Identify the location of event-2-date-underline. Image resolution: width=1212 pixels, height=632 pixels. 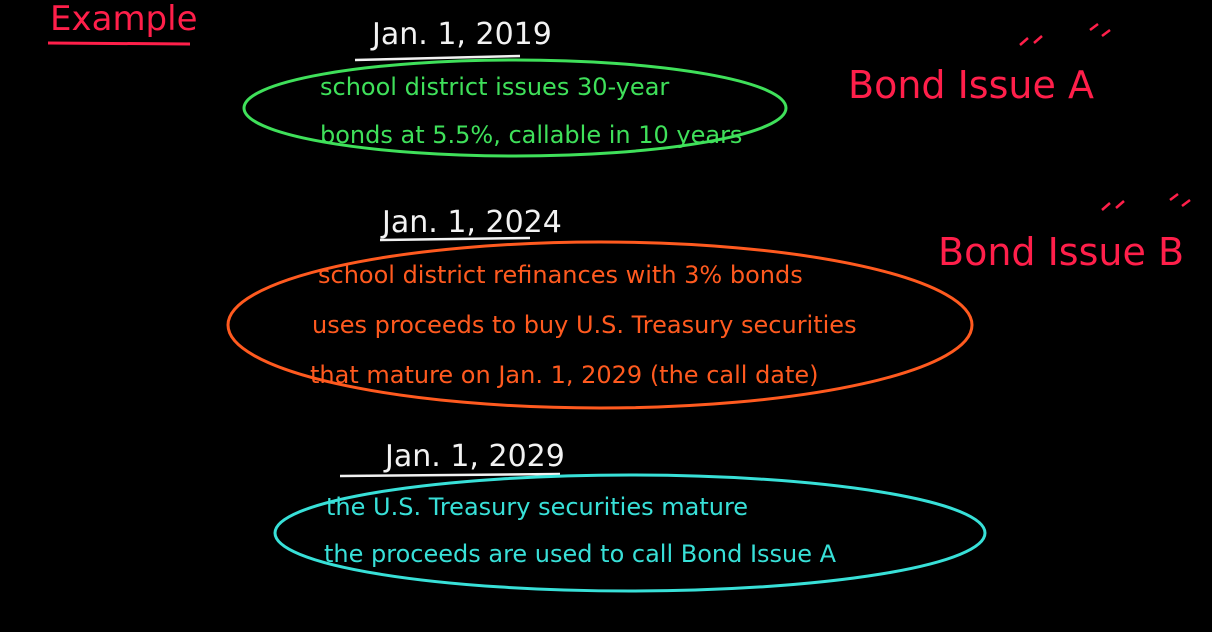
(455, 239).